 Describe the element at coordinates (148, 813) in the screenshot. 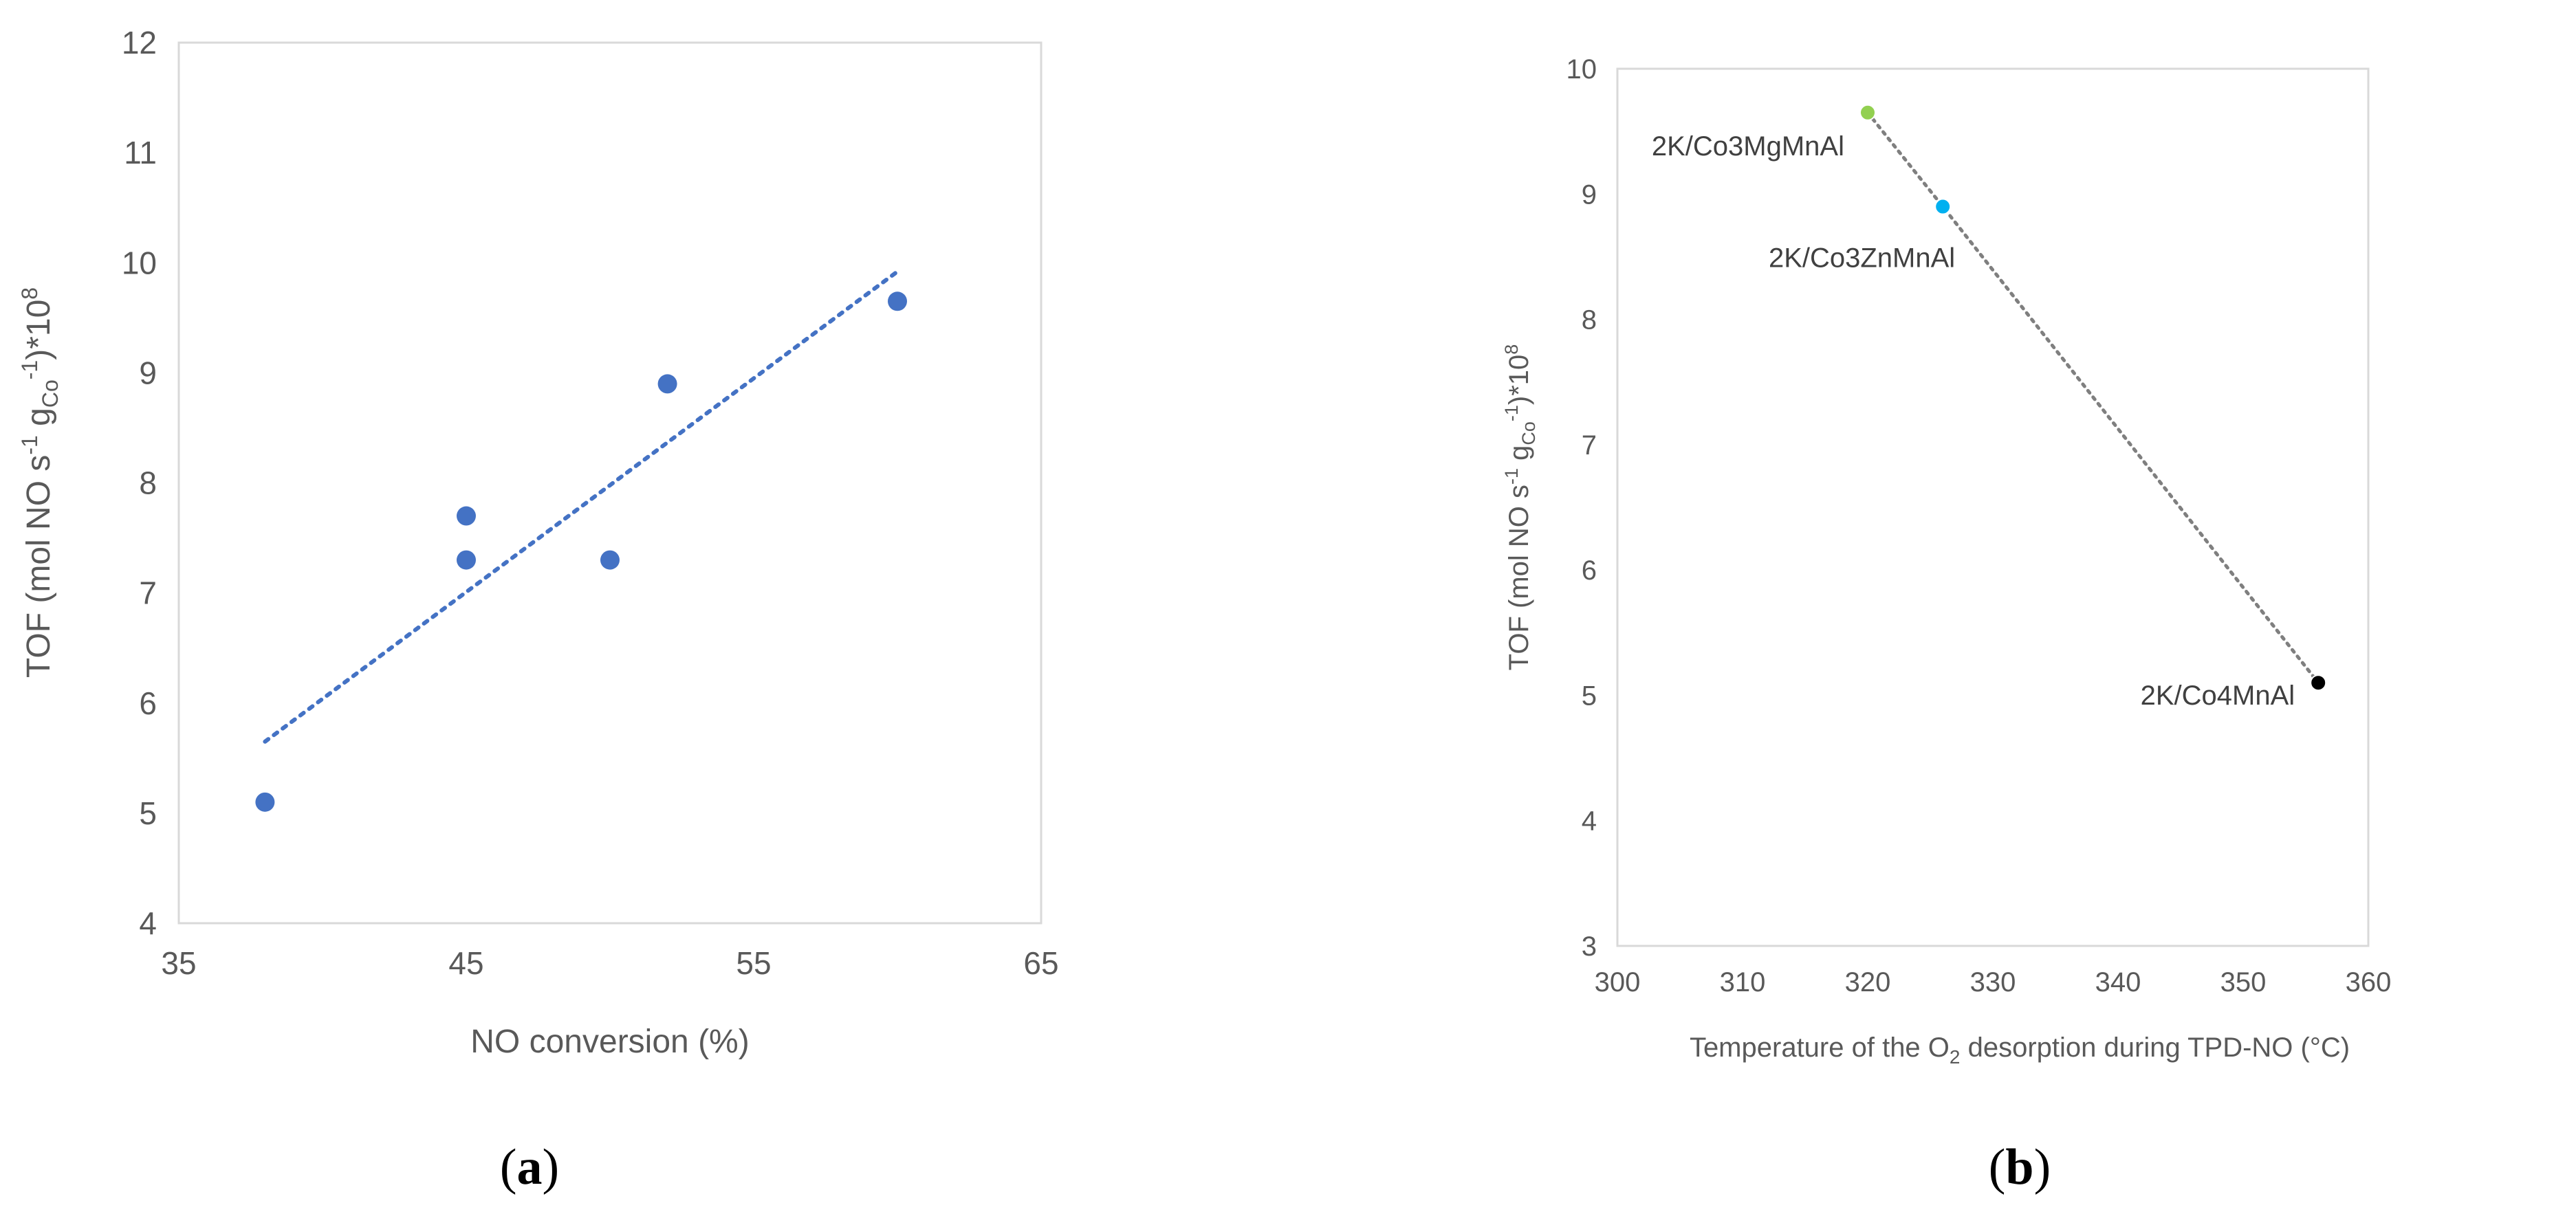

I see `chart-a-y-tick-label: 5` at that location.